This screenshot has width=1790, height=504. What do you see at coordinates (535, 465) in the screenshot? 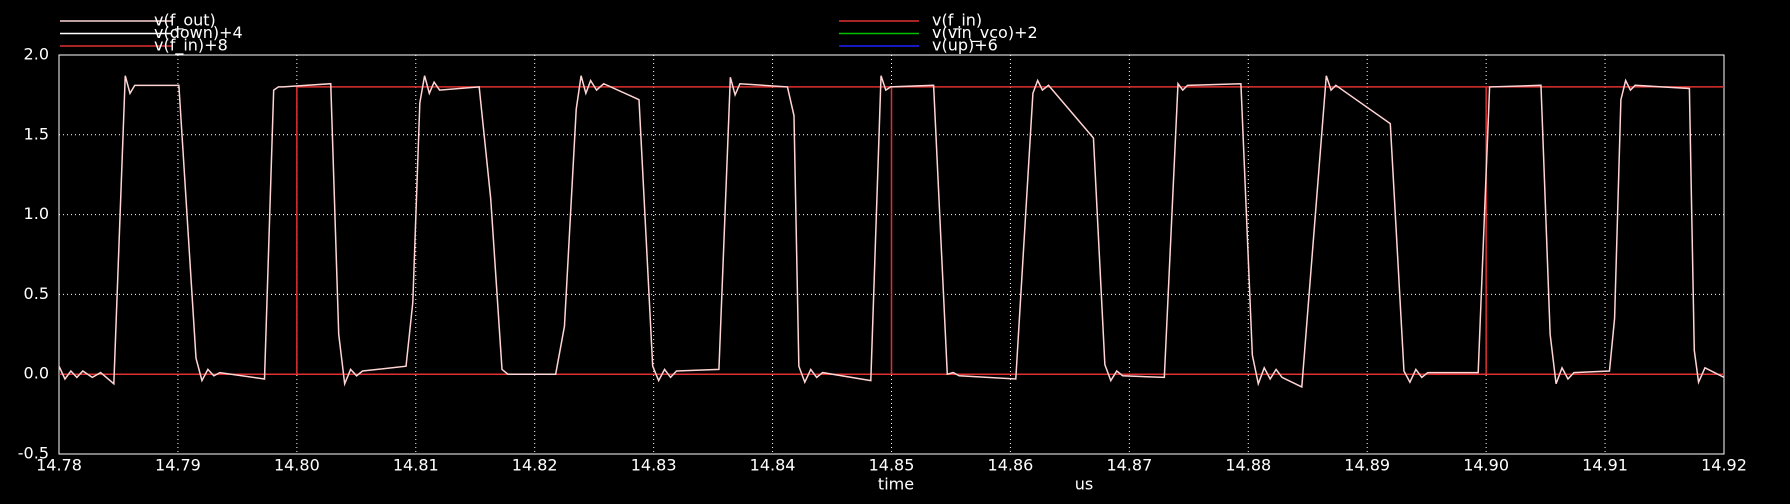
I see `x-tick-label: 14.82` at bounding box center [535, 465].